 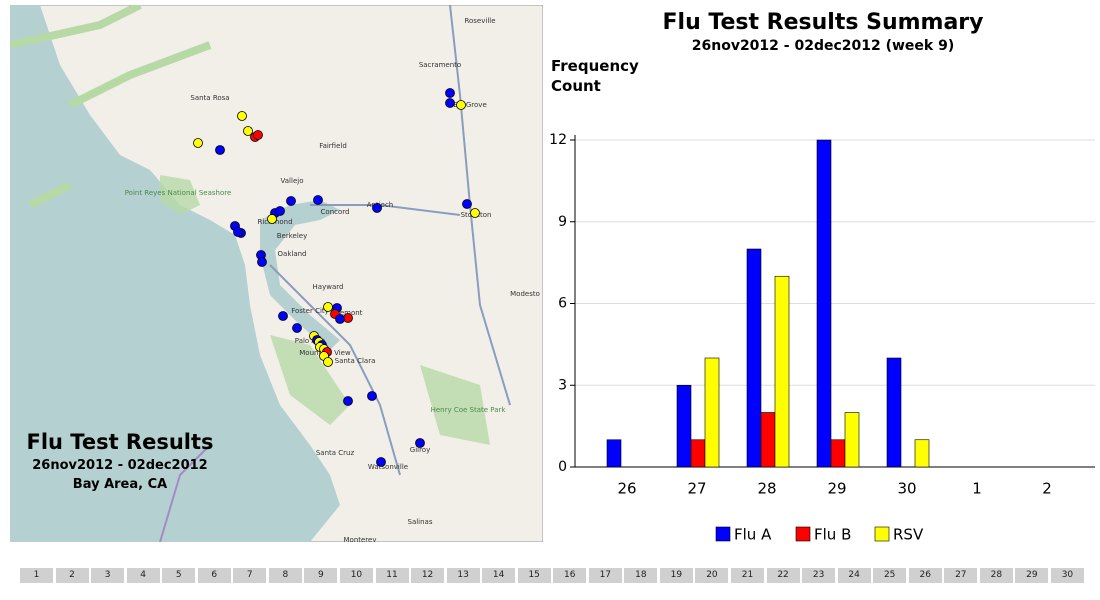 What do you see at coordinates (696, 489) in the screenshot?
I see `x-tick-label: 27` at bounding box center [696, 489].